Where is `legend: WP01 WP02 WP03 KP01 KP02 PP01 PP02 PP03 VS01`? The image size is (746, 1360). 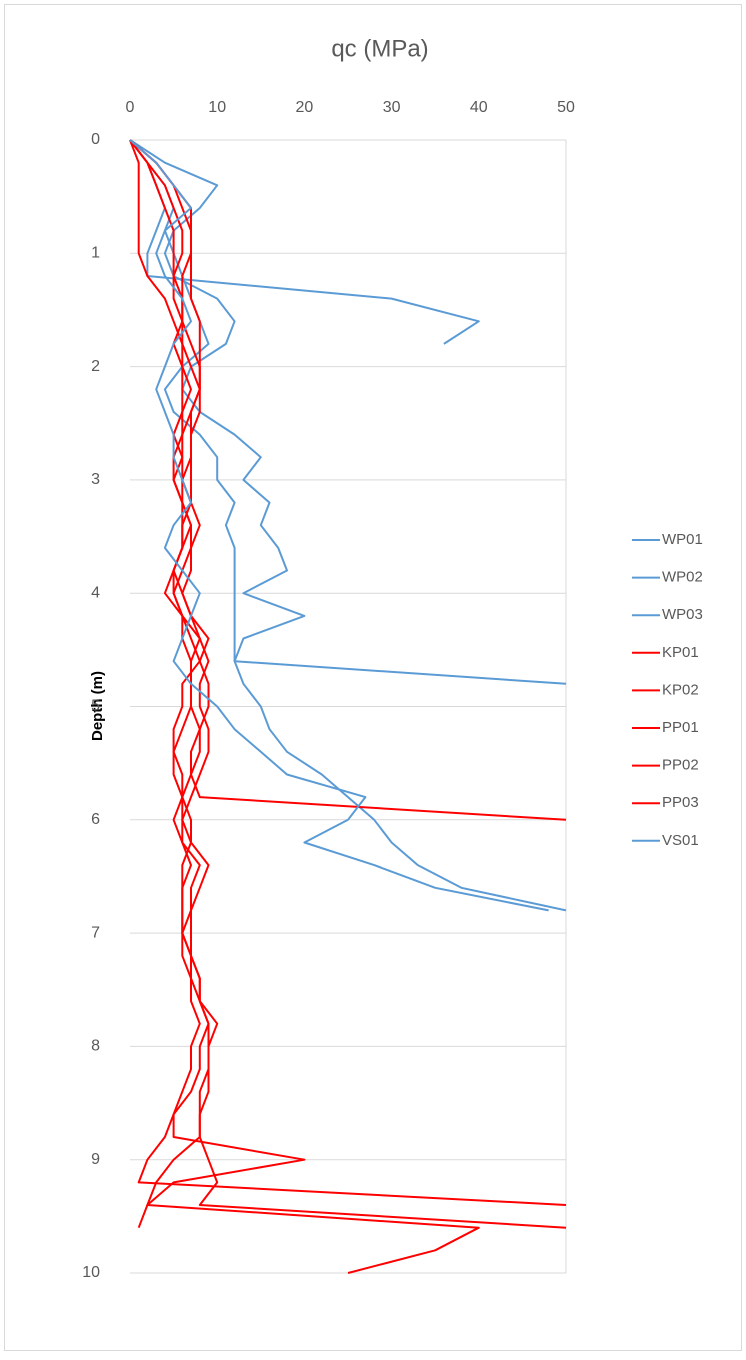
legend: WP01 WP02 WP03 KP01 KP02 PP01 PP02 PP03 VS01 is located at coordinates (667, 690).